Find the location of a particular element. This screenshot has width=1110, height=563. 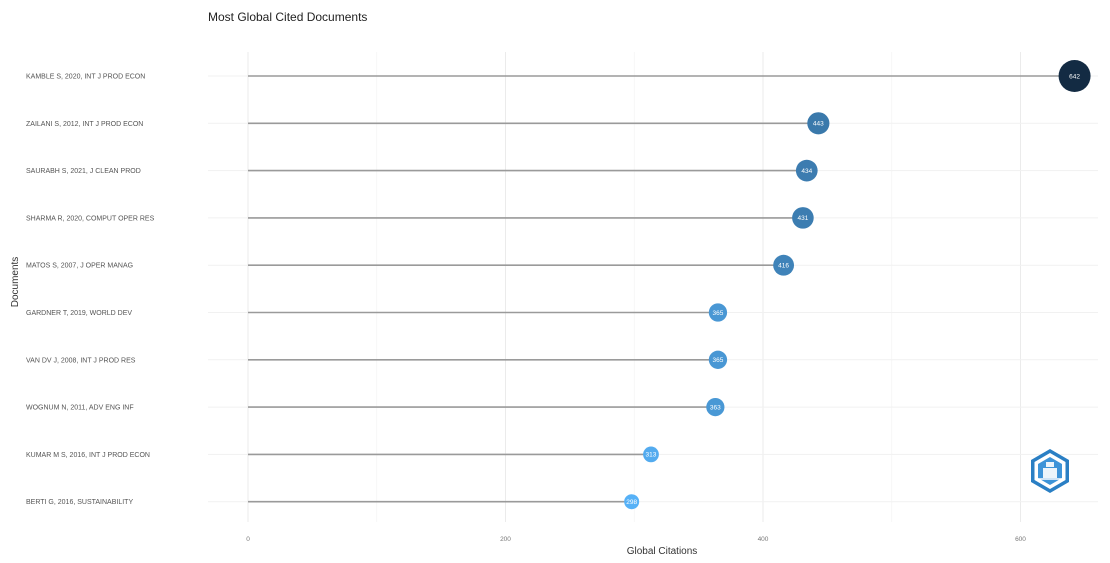

document-label: KAMBLE S, 2020, INT J PROD ECON is located at coordinates (85, 77).